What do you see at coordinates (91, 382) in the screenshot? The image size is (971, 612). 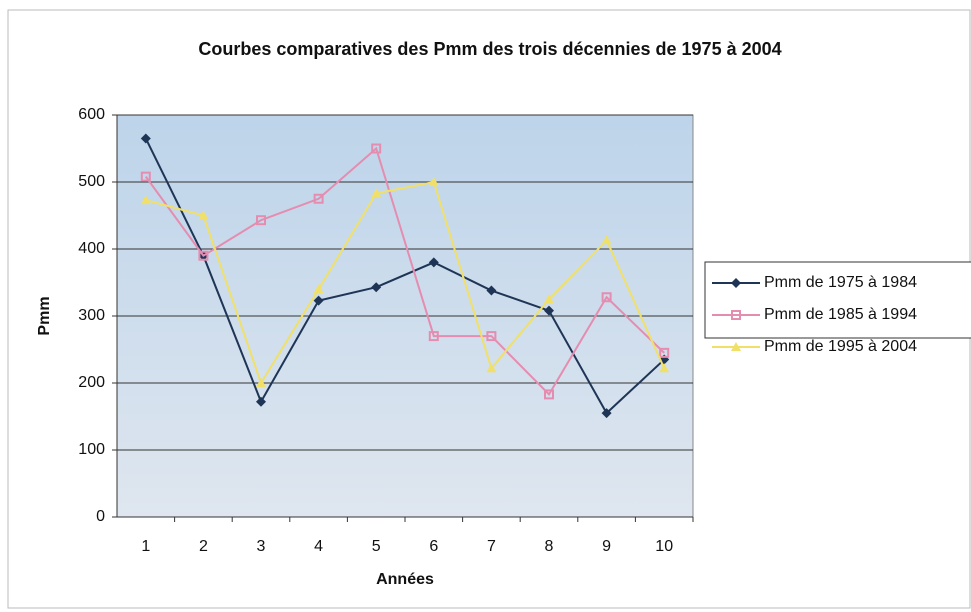 I see `y-tick-label: 200` at bounding box center [91, 382].